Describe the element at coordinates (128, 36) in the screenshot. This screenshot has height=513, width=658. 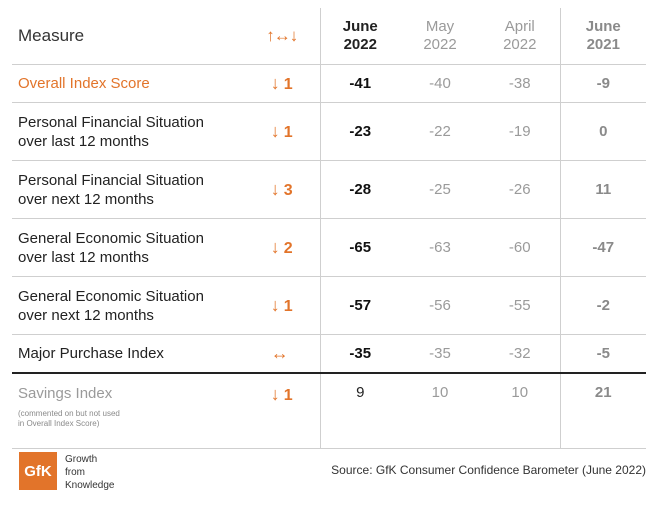
I see `measure-header: Measure` at that location.